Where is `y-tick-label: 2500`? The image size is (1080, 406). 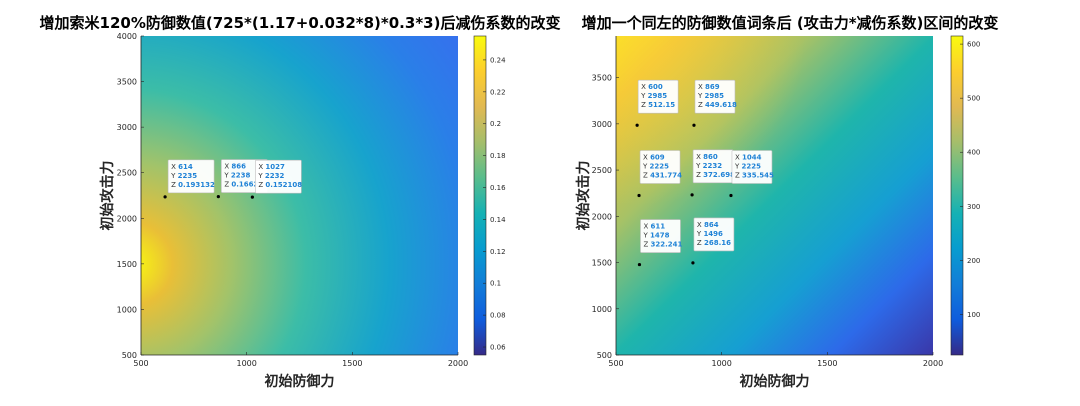 y-tick-label: 2500 is located at coordinates (602, 170).